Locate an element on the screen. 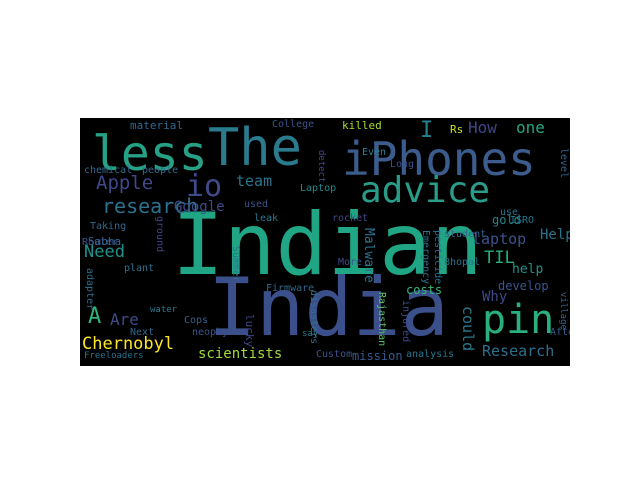  word: Rs is located at coordinates (457, 129).